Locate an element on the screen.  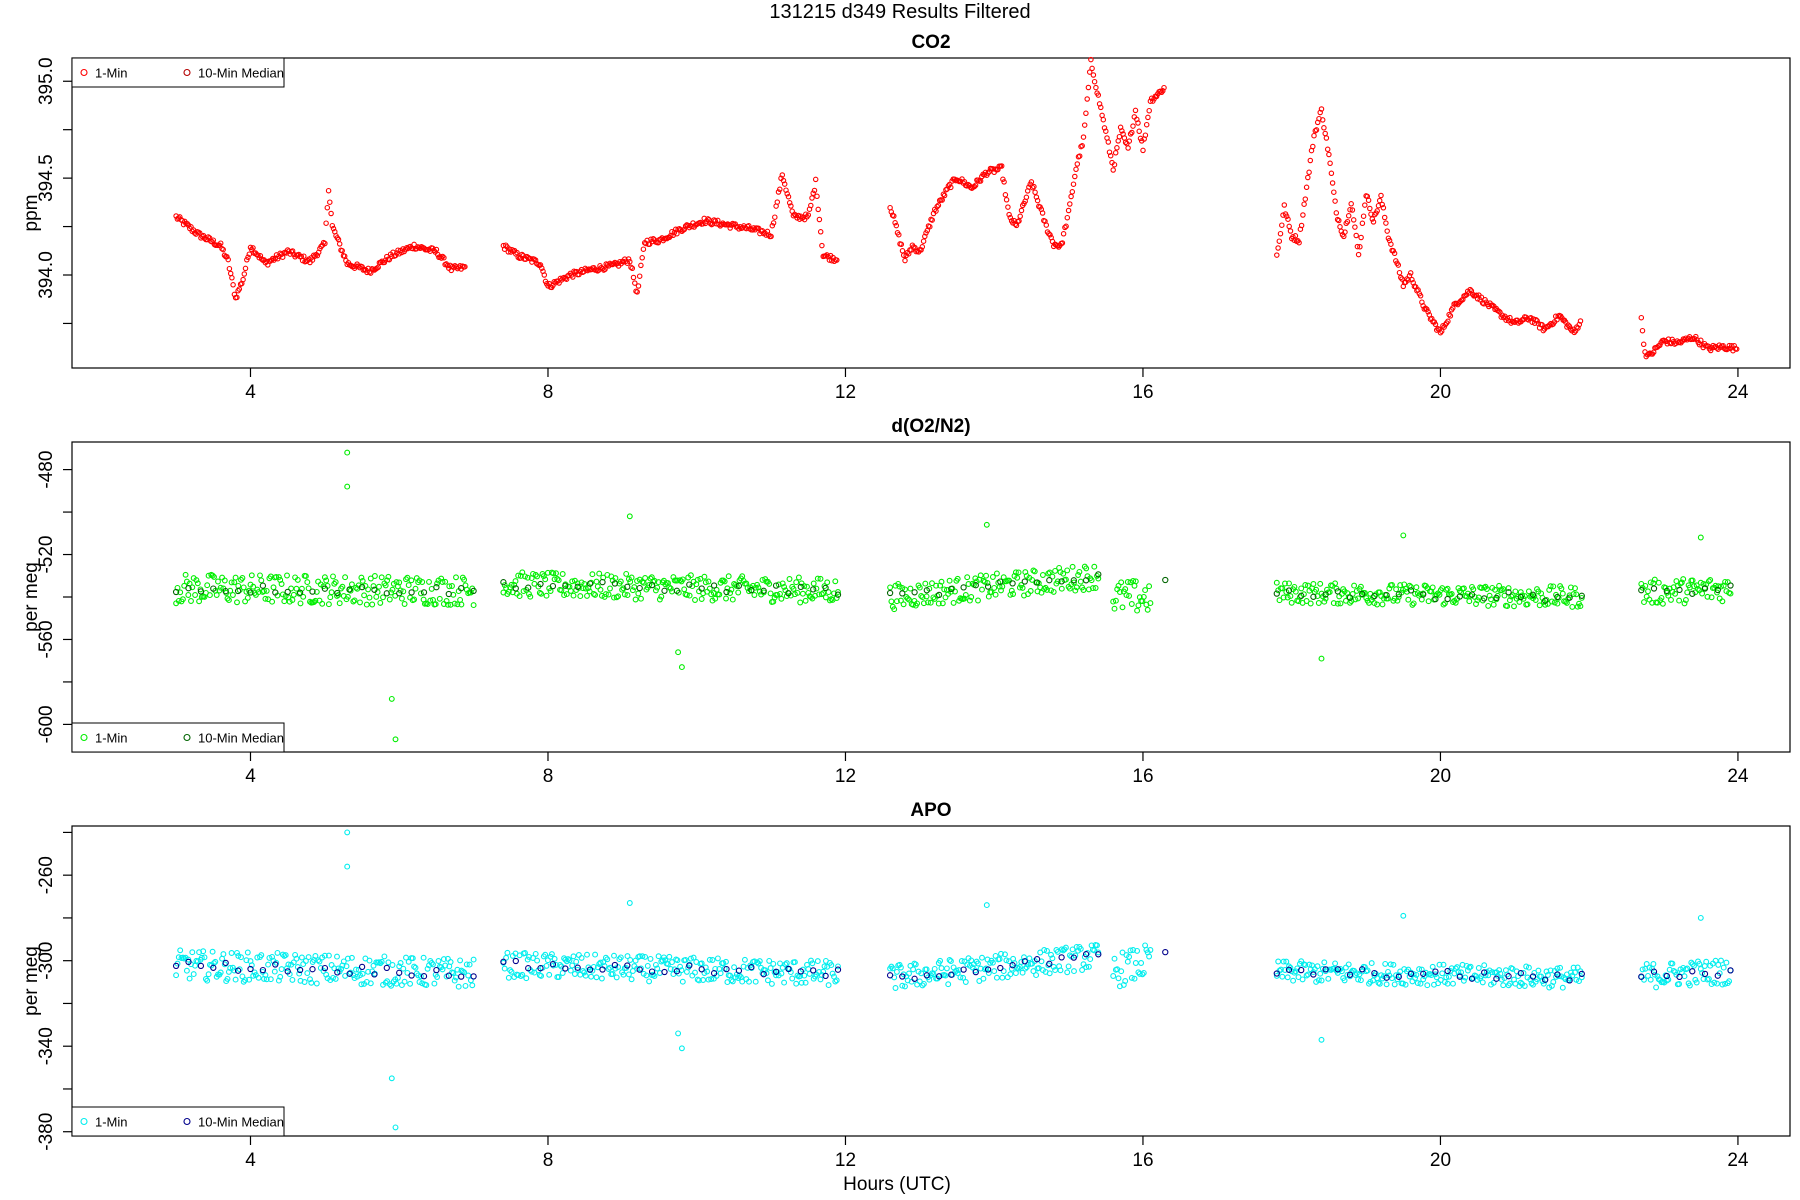
legend-marker-median is located at coordinates (187, 737).